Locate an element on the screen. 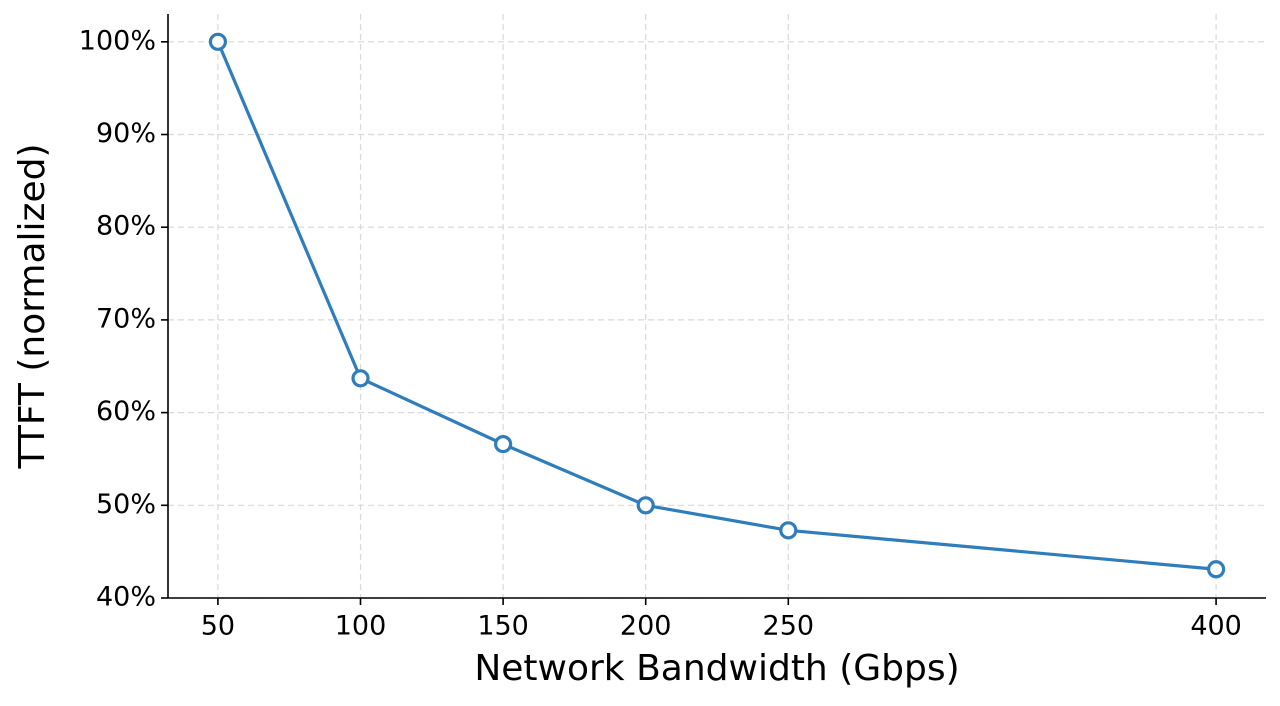  y-tick-label: 50% is located at coordinates (126, 504).